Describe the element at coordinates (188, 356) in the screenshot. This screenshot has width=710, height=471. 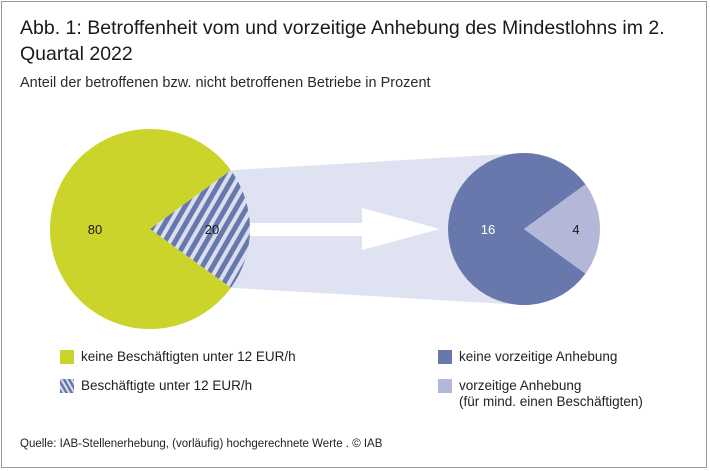
I see `legend-label: keine Beschäftigten unter 12 EUR/h` at that location.